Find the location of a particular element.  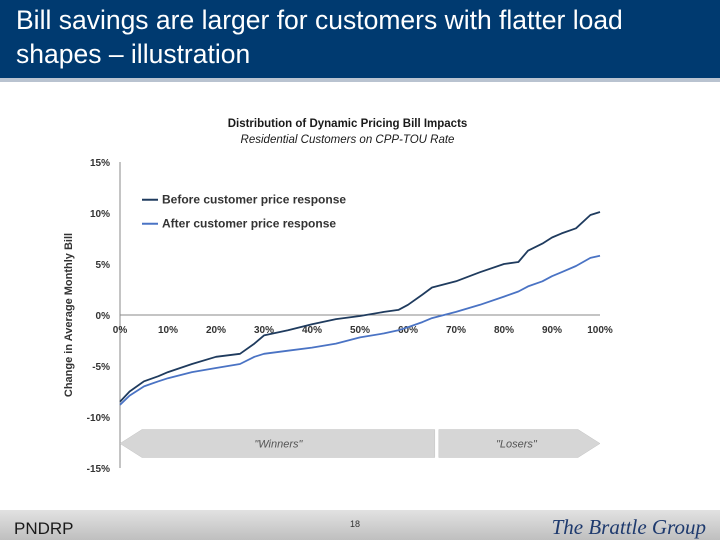

legend-label: Before customer price response is located at coordinates (254, 200).